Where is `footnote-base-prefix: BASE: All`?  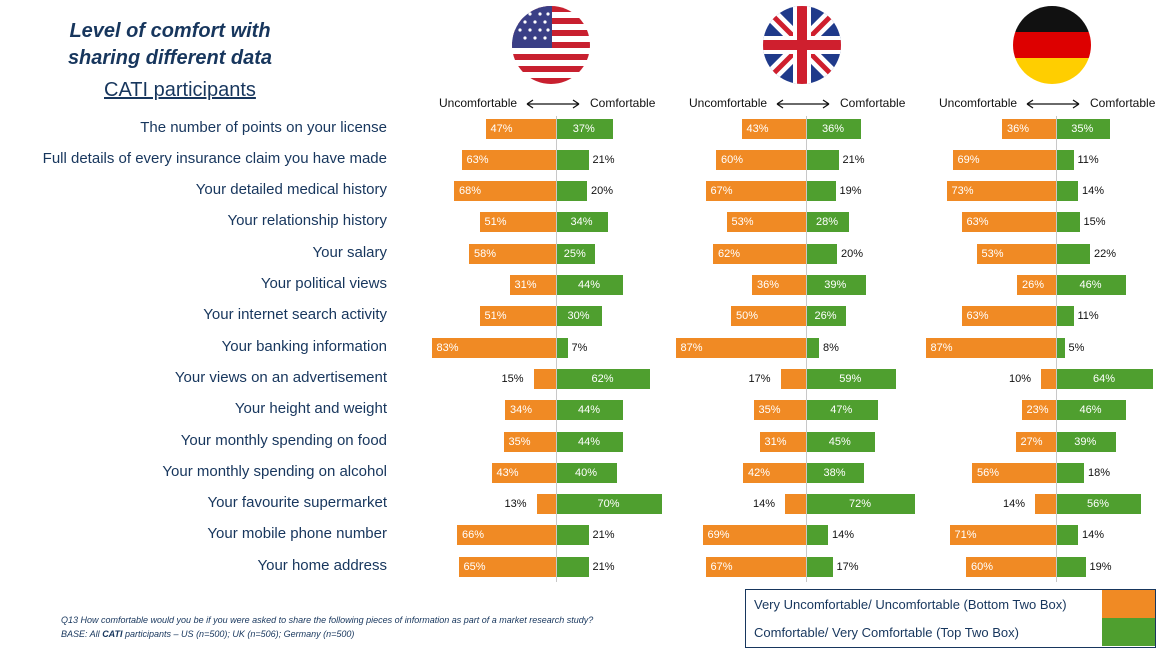
footnote-base-prefix: BASE: All is located at coordinates (82, 634).